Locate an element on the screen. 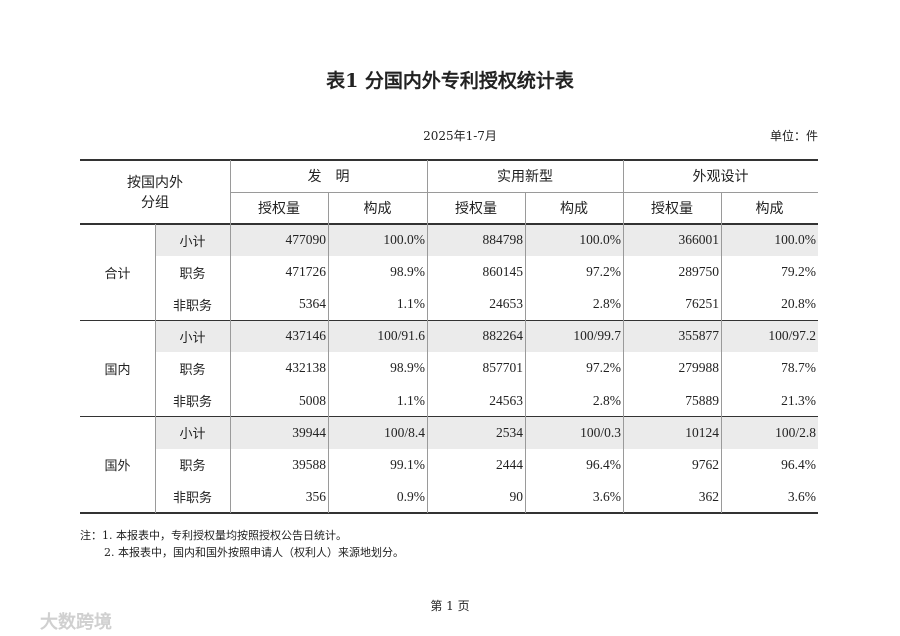  watermark: 大数跨境 is located at coordinates (76, 622).